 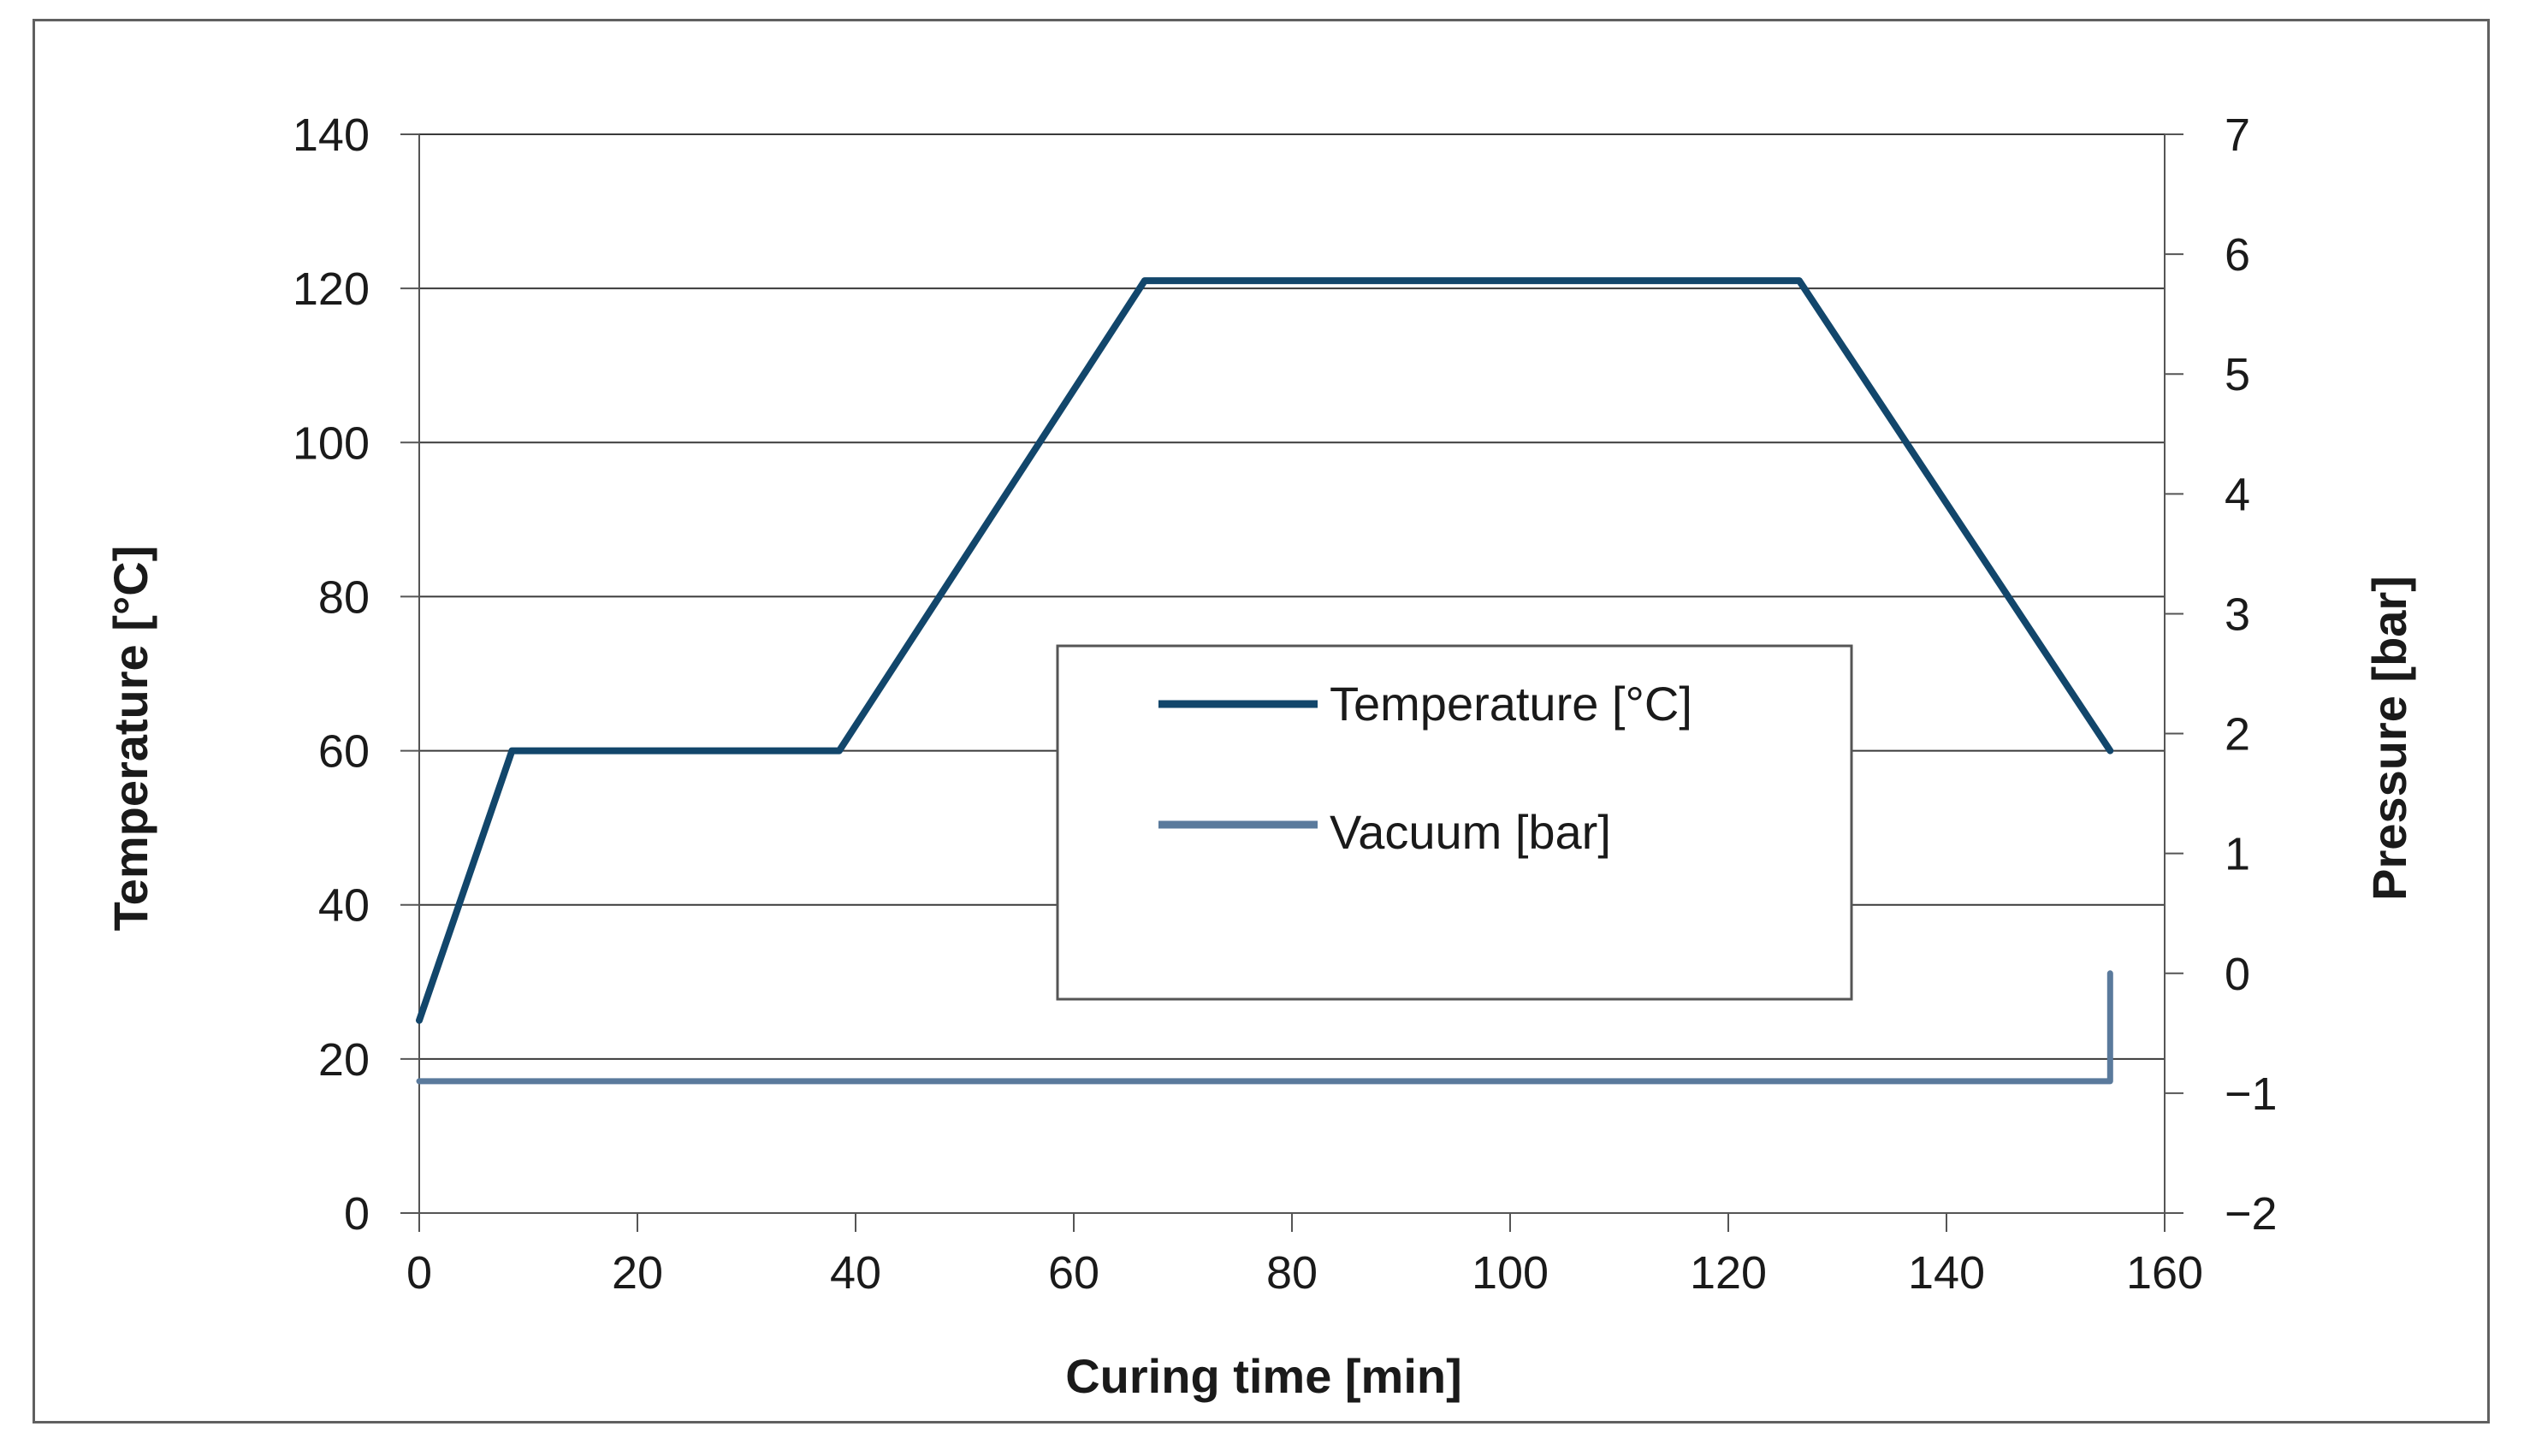 What do you see at coordinates (2237, 614) in the screenshot?
I see `y2-tick-label: 3` at bounding box center [2237, 614].